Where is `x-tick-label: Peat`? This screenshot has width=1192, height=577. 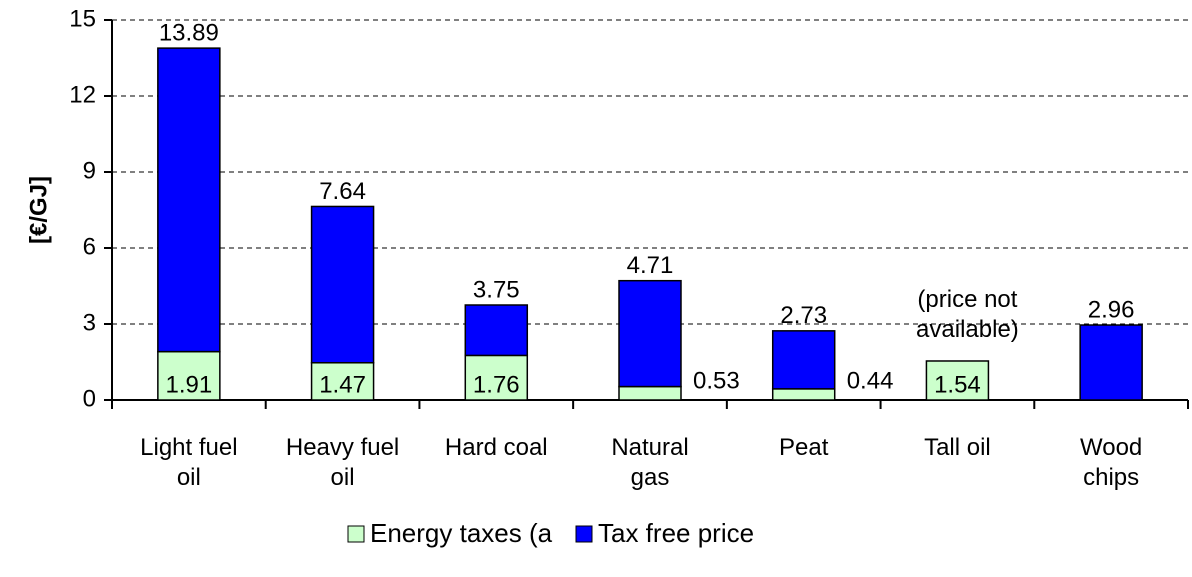
x-tick-label: Peat is located at coordinates (804, 447).